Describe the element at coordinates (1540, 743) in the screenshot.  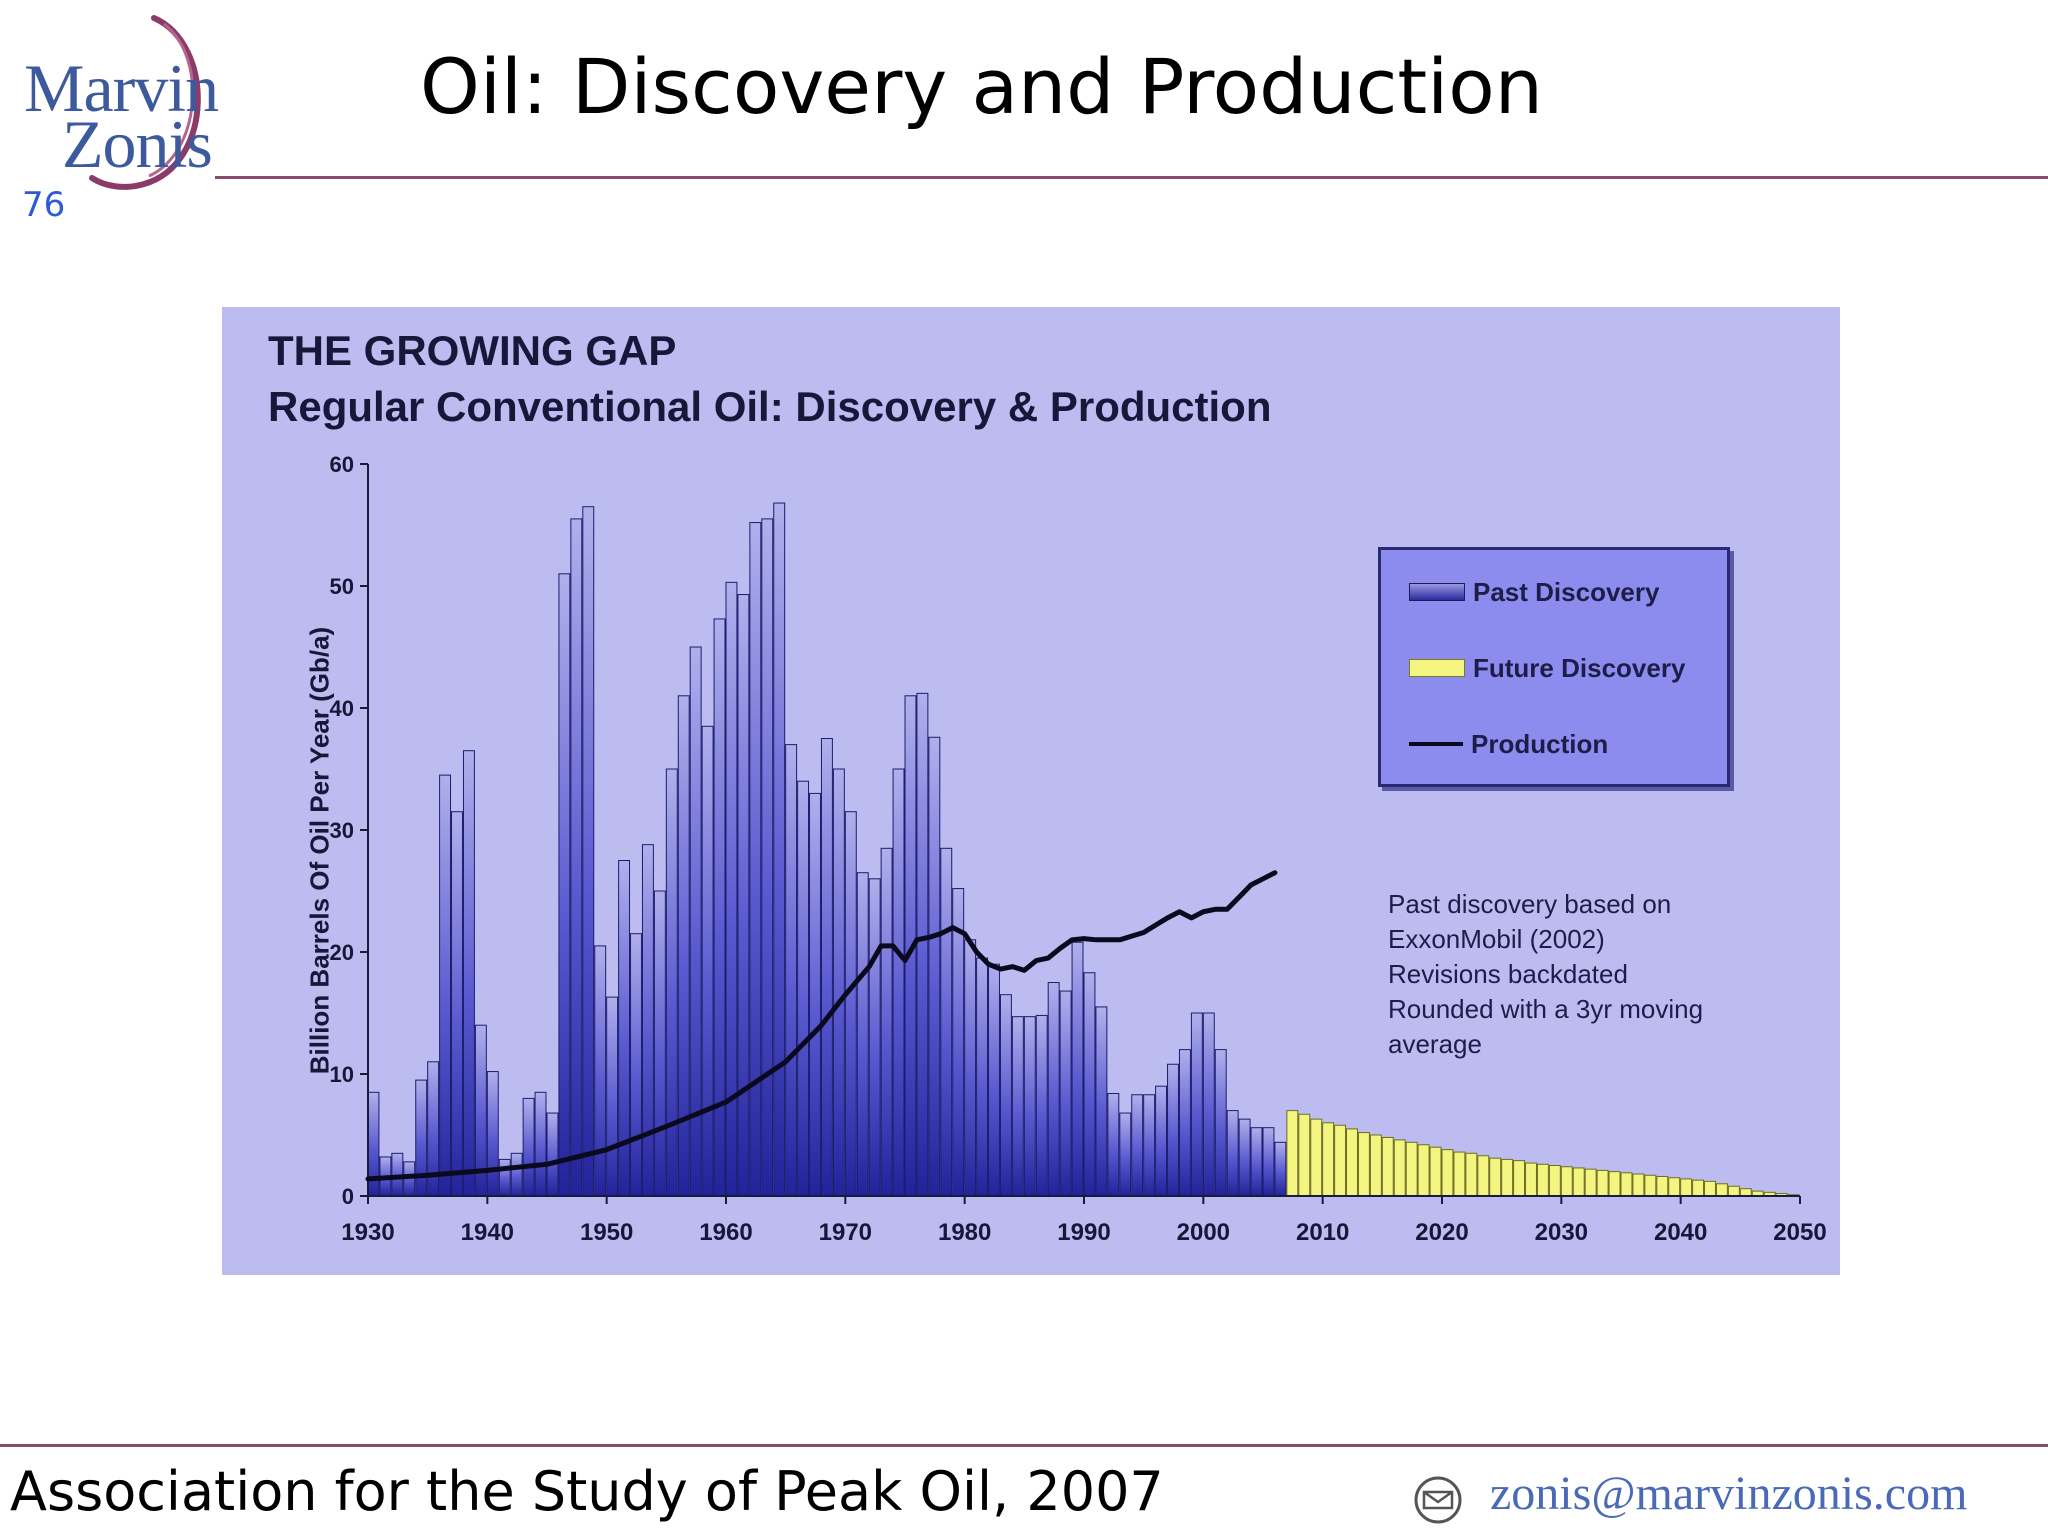
I see `legend-label-production: Production` at that location.